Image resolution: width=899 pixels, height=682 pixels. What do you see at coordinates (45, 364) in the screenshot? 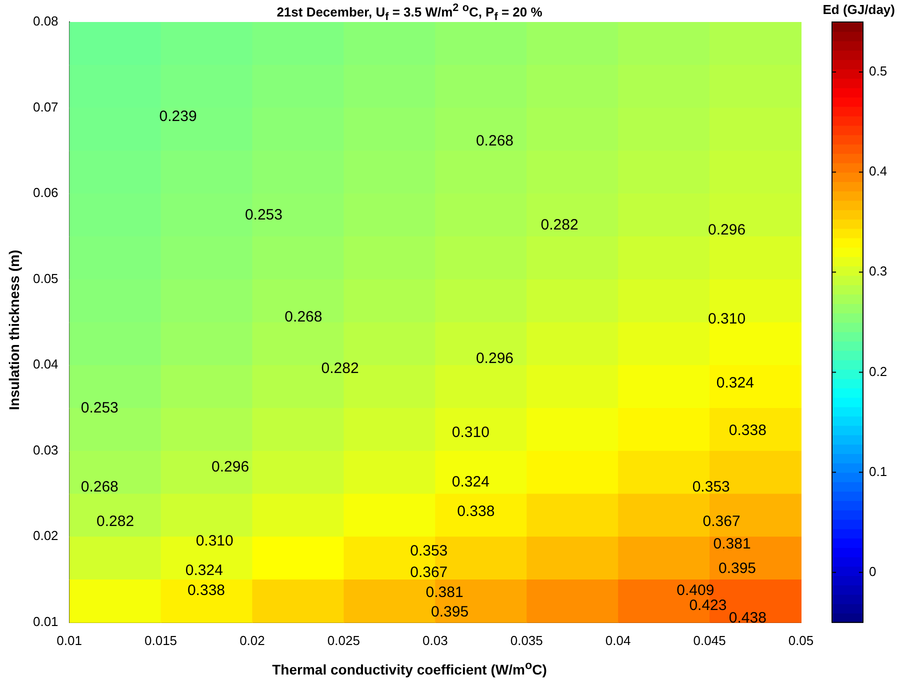
I see `y-tick-label: 0.04` at bounding box center [45, 364].